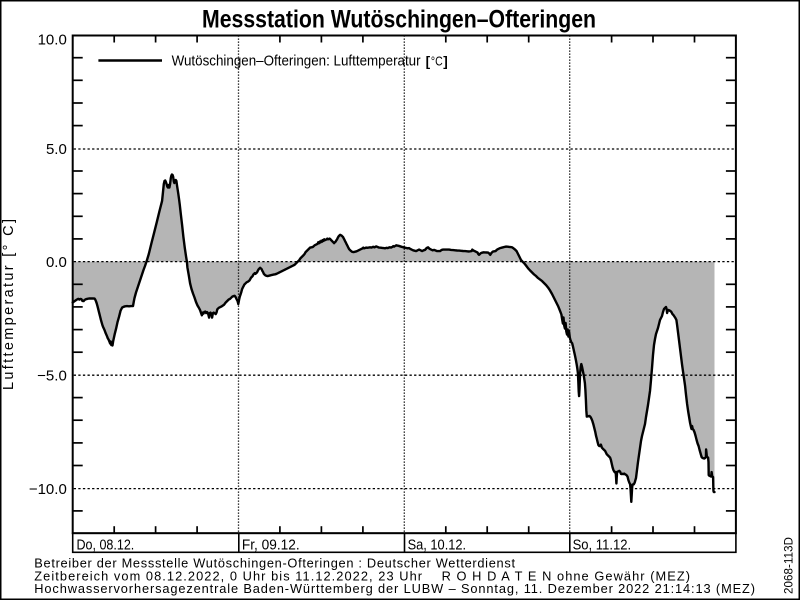 The height and width of the screenshot is (600, 800). Describe the element at coordinates (399, 19) in the screenshot. I see `svg-text:Messstation Wutöschingen–Ofter: Messstation Wutöschingen–Ofteringen` at that location.